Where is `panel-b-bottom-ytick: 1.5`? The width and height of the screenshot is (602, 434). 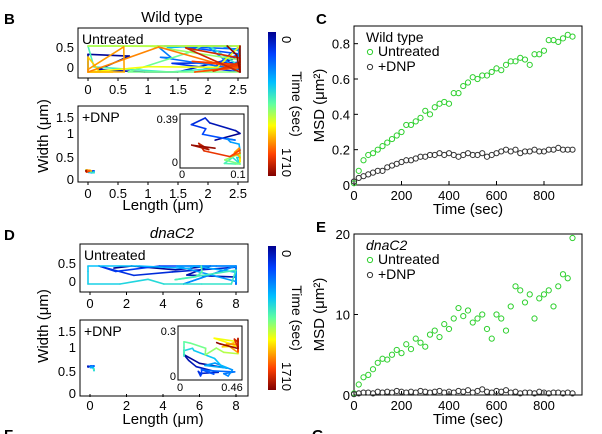
panel-b-bottom-ytick: 1.5 is located at coordinates (65, 117).